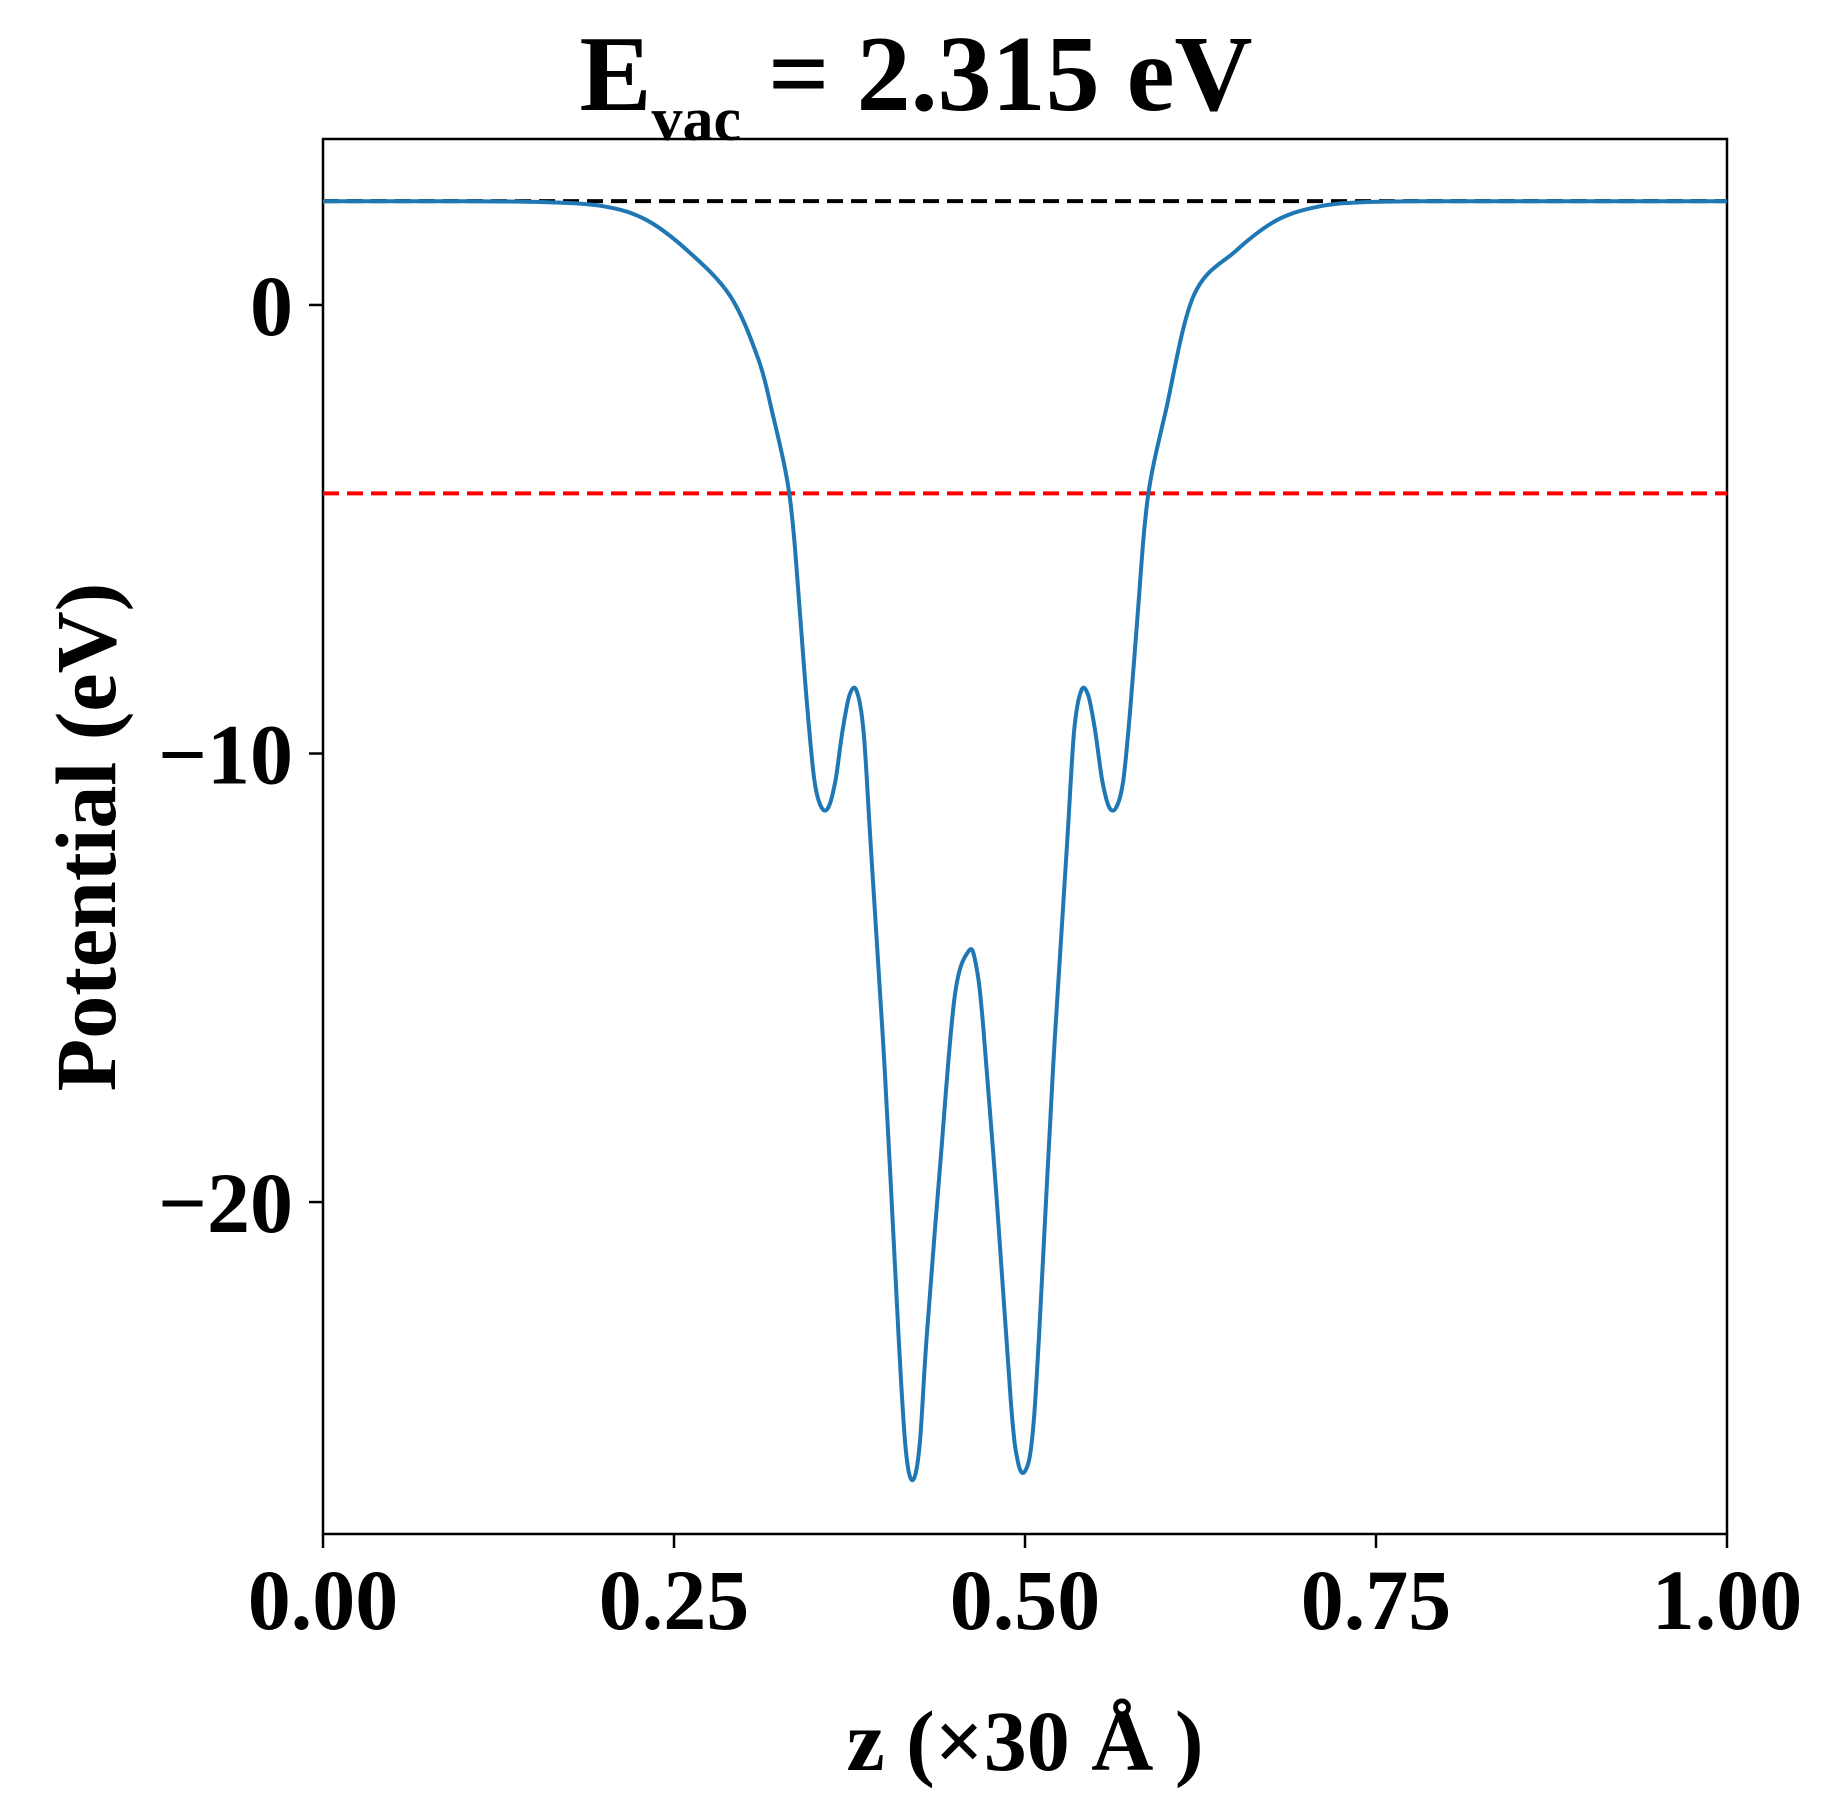  I want to click on x-ticks: 0.00 0.25 0.50 0.75 1.00, so click(1025, 1591).